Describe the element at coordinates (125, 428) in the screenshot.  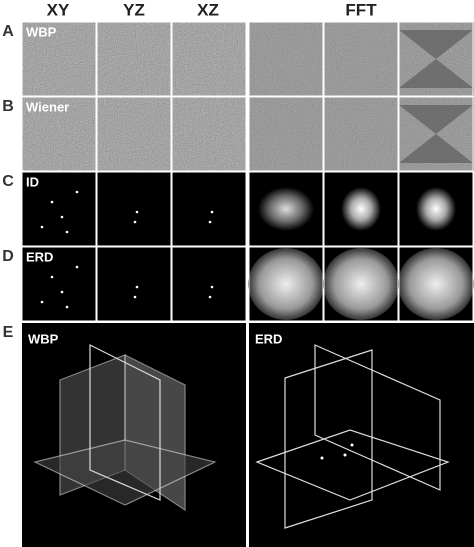
I see `wbp-planes` at that location.